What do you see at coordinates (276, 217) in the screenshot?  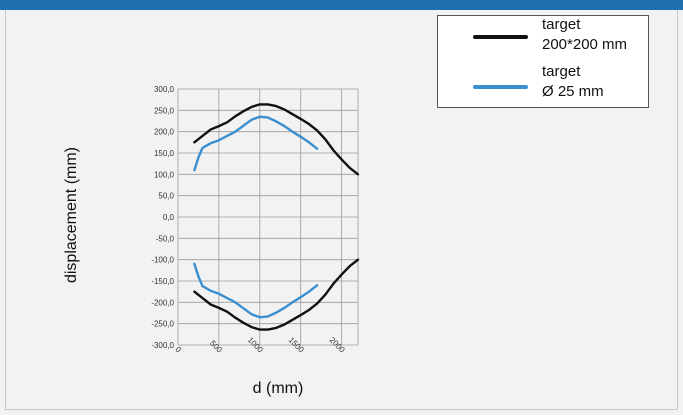 I see `series-lines` at bounding box center [276, 217].